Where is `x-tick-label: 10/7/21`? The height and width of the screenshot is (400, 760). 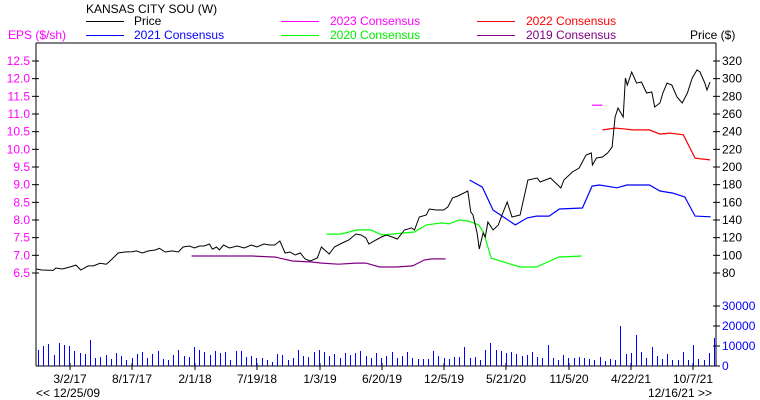 x-tick-label: 10/7/21 is located at coordinates (693, 379).